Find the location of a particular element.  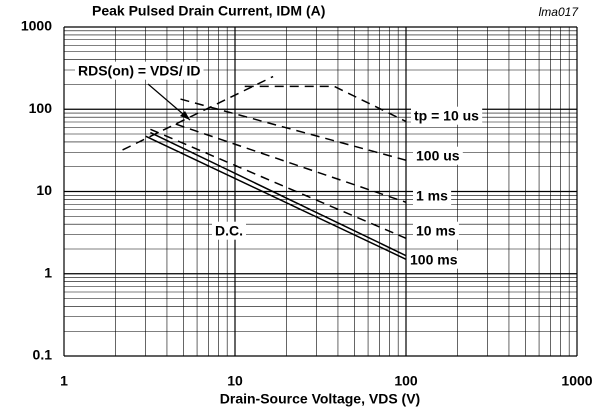

series-label: RDS(on) = VDS/ ID is located at coordinates (139, 71).